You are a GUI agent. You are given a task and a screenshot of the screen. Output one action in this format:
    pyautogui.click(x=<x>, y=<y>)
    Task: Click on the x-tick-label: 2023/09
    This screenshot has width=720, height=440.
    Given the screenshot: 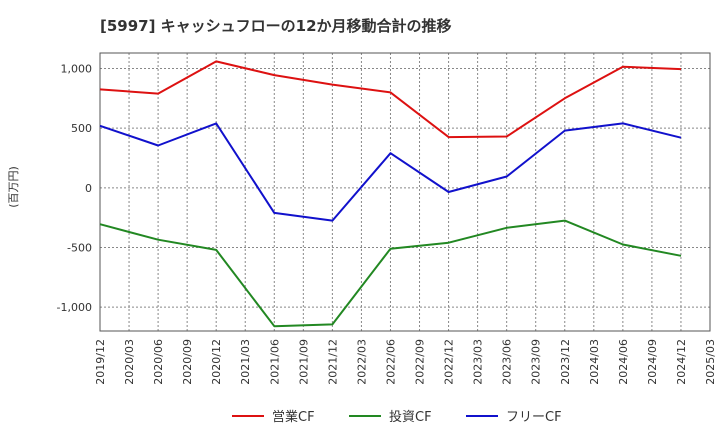 What is the action you would take?
    pyautogui.click(x=536, y=362)
    